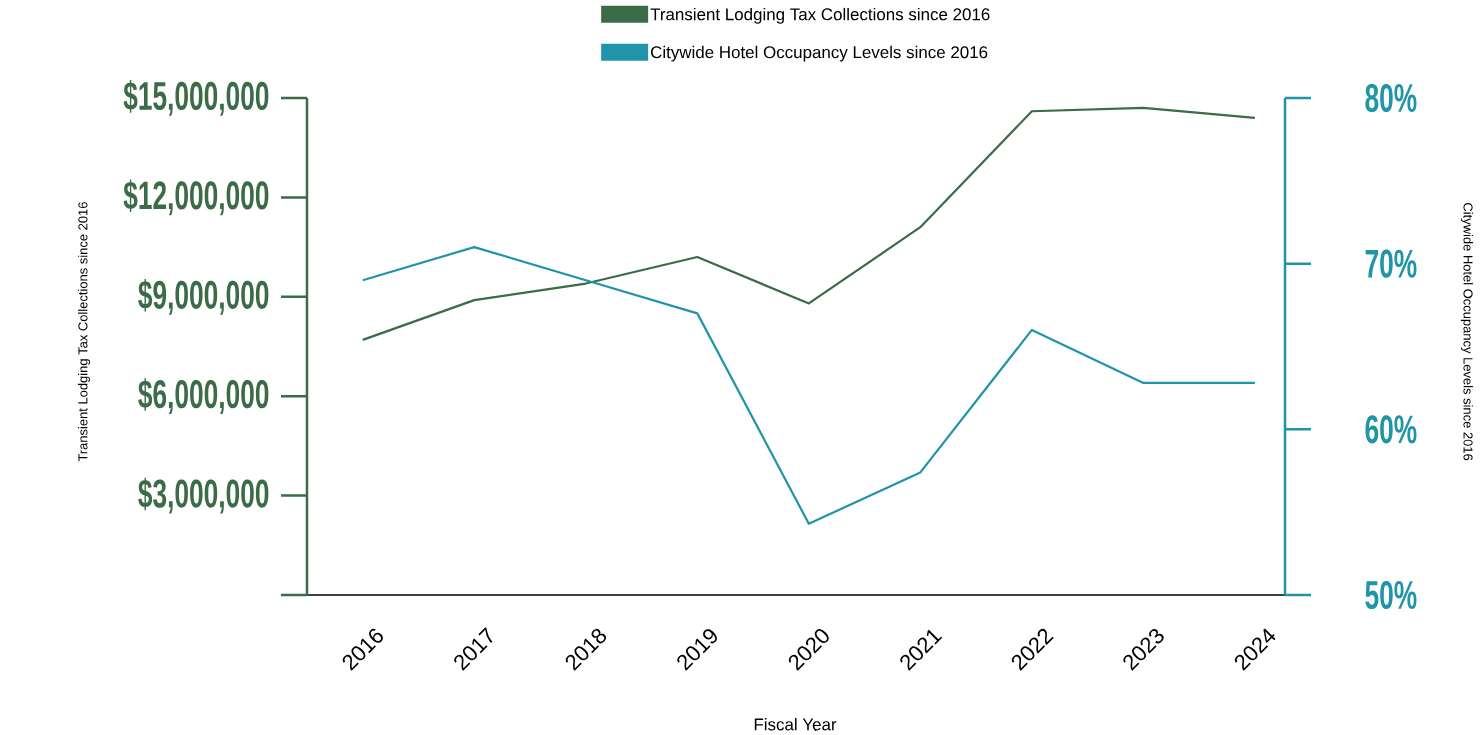  What do you see at coordinates (1391, 595) in the screenshot?
I see `y2-tick-label: 50%` at bounding box center [1391, 595].